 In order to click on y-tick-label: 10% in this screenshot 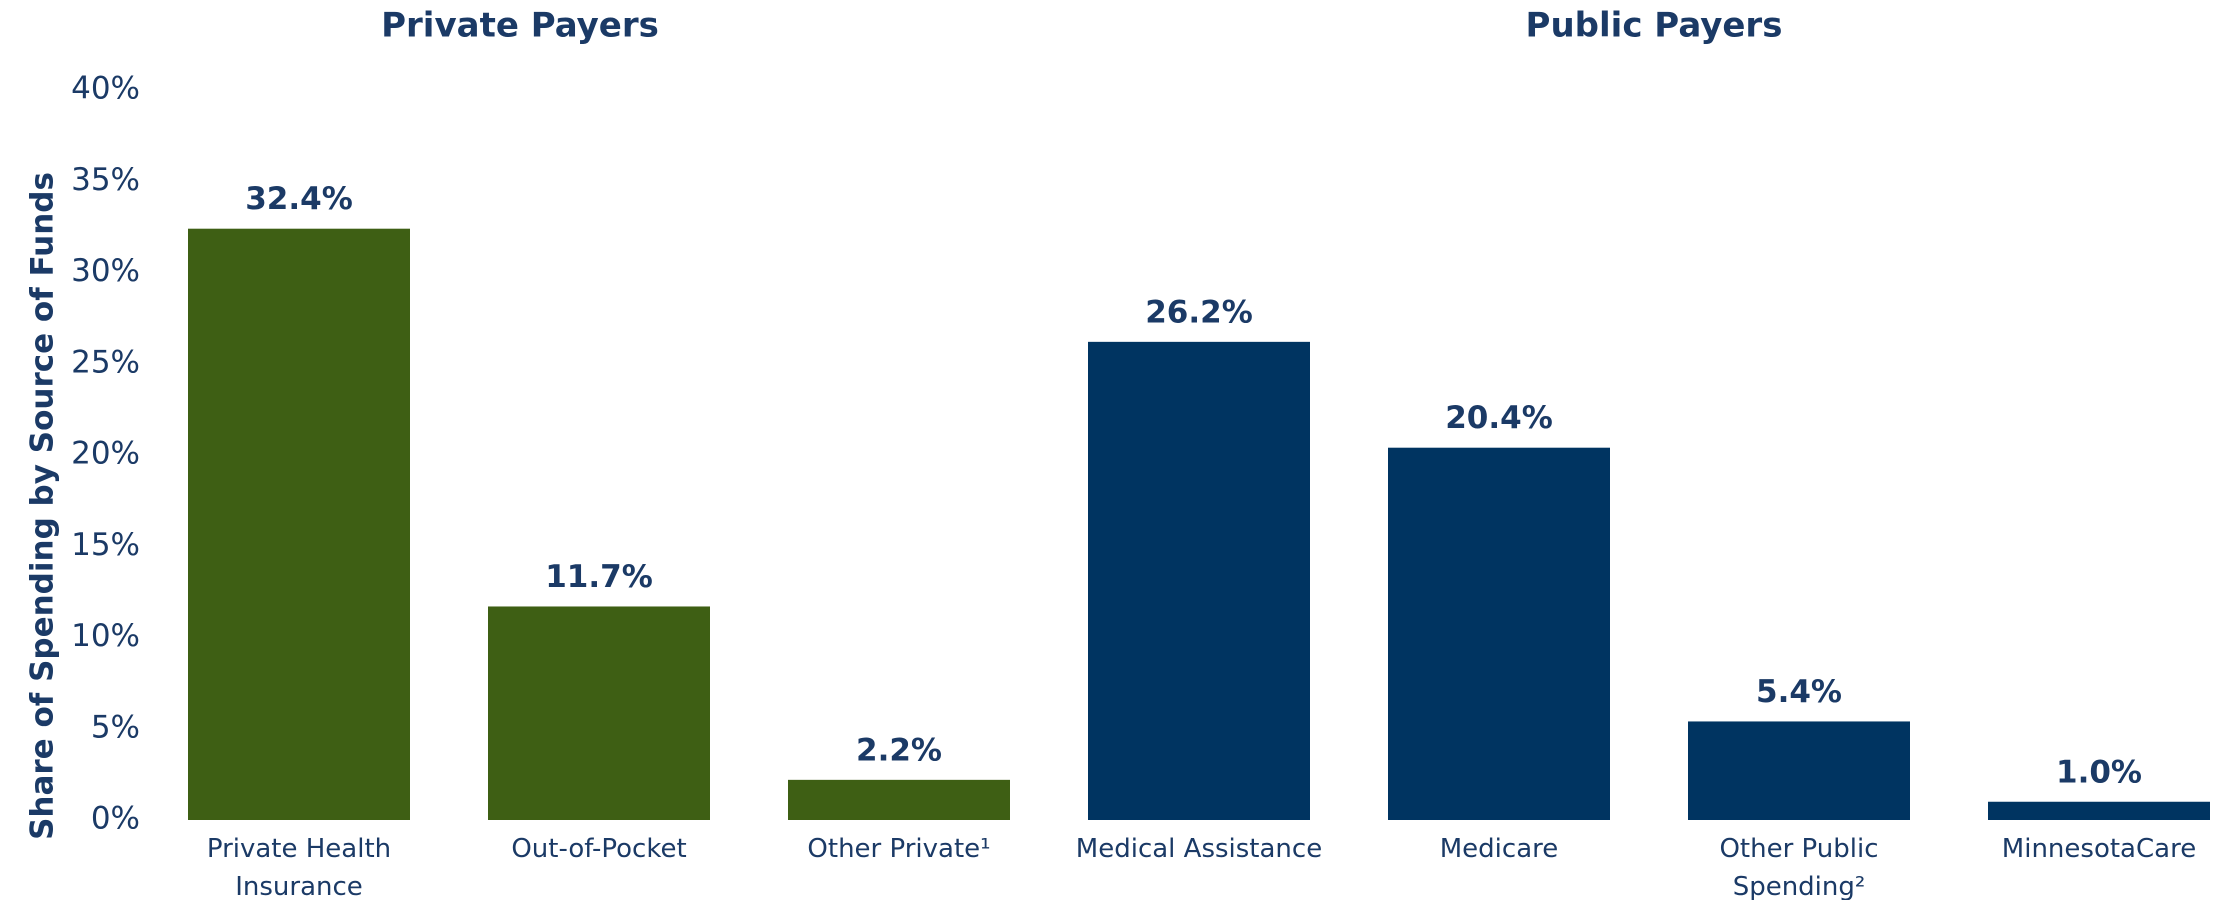, I will do `click(105, 636)`.